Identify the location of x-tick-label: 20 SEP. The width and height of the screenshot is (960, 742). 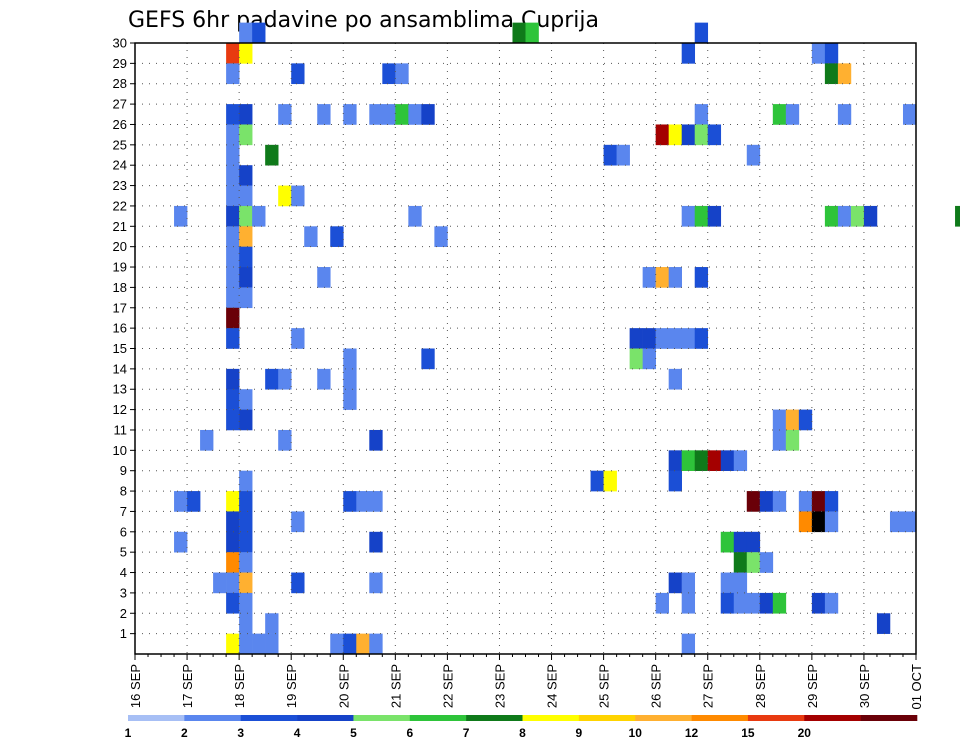
(343, 686).